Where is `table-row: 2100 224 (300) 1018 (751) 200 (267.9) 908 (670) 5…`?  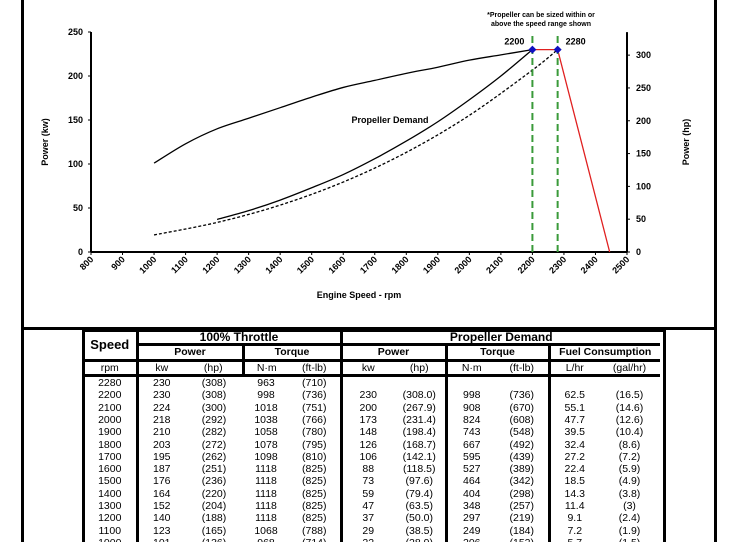
table-row: 2100 224 (300) 1018 (751) 200 (267.9) 908 (670) 5… is located at coordinates (372, 407).